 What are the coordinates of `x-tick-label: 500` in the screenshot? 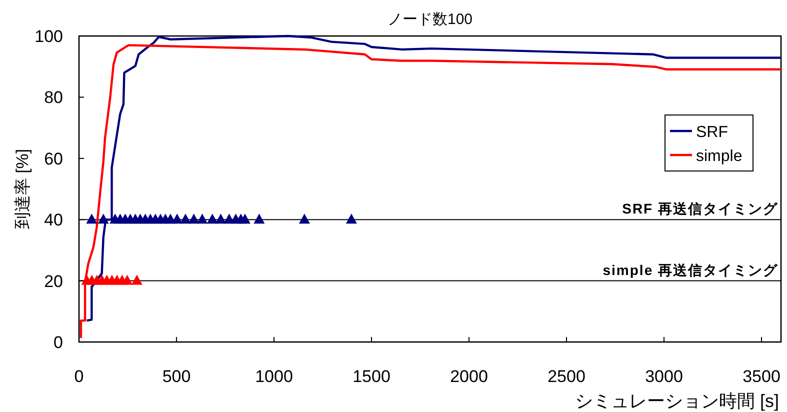 It's located at (176, 376).